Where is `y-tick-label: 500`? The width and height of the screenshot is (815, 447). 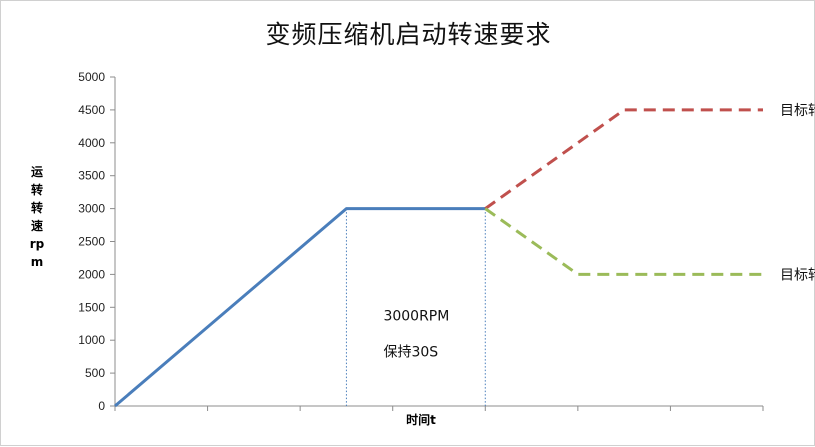
y-tick-label: 500 is located at coordinates (95, 373).